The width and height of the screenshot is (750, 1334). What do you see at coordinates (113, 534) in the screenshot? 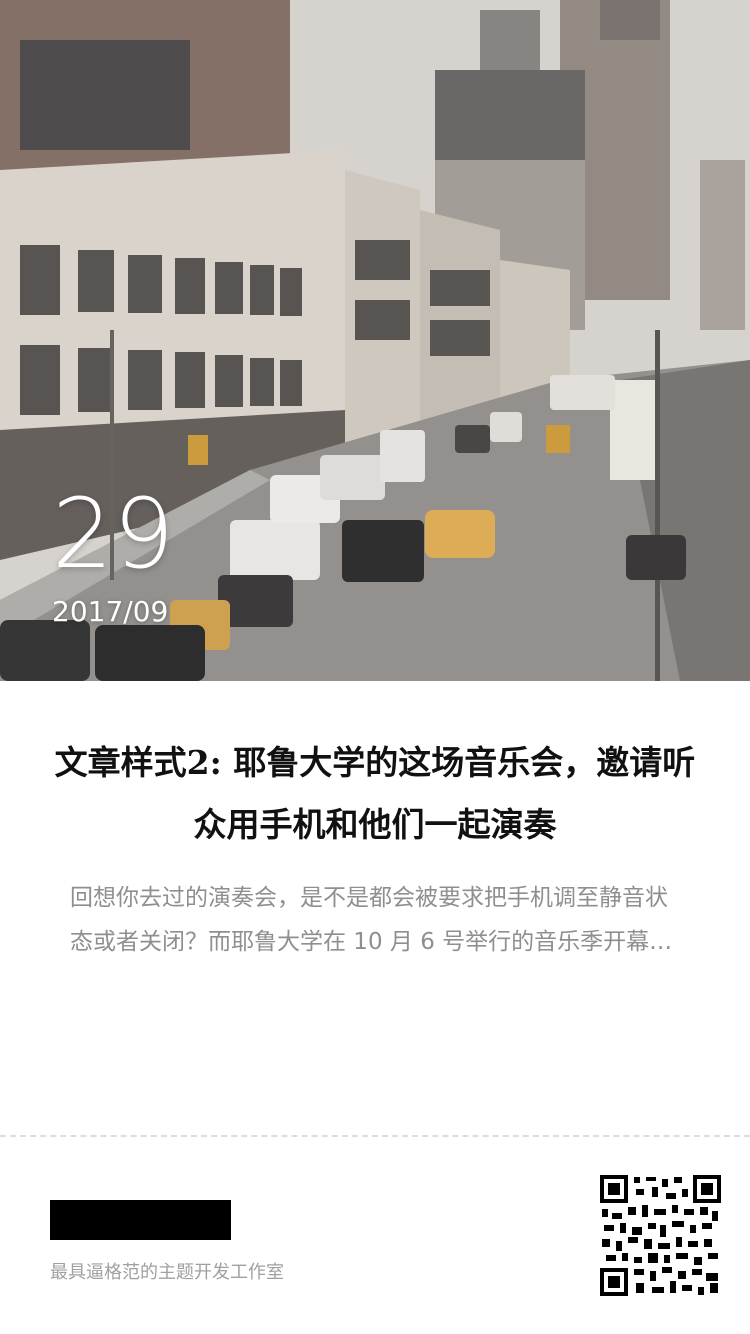
I see `date-day: 29` at bounding box center [113, 534].